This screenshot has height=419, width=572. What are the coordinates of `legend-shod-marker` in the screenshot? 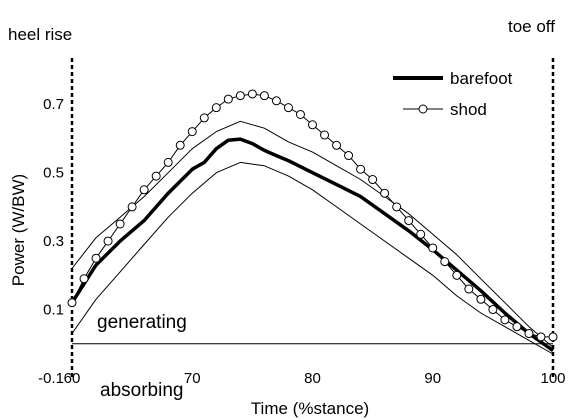 It's located at (423, 109).